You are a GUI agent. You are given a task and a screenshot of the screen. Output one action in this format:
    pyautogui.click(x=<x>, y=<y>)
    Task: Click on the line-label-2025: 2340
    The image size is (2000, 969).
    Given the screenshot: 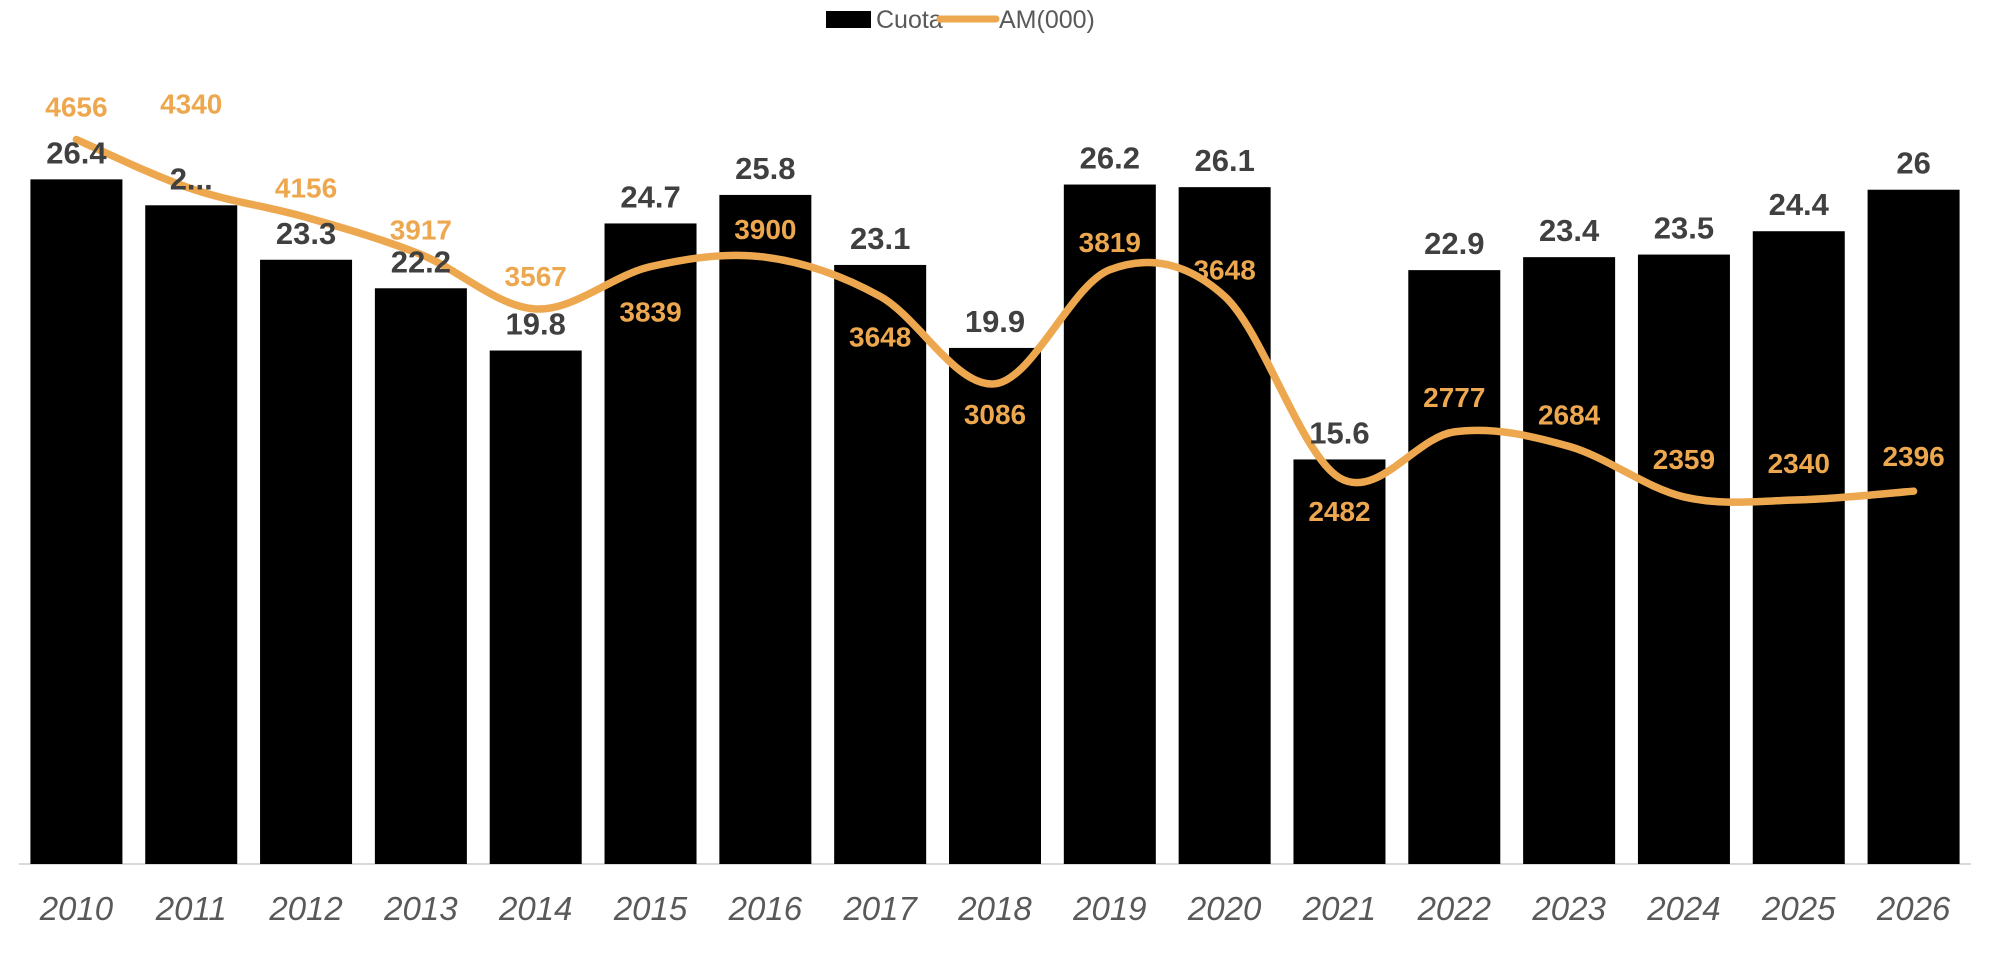 What is the action you would take?
    pyautogui.click(x=1799, y=463)
    